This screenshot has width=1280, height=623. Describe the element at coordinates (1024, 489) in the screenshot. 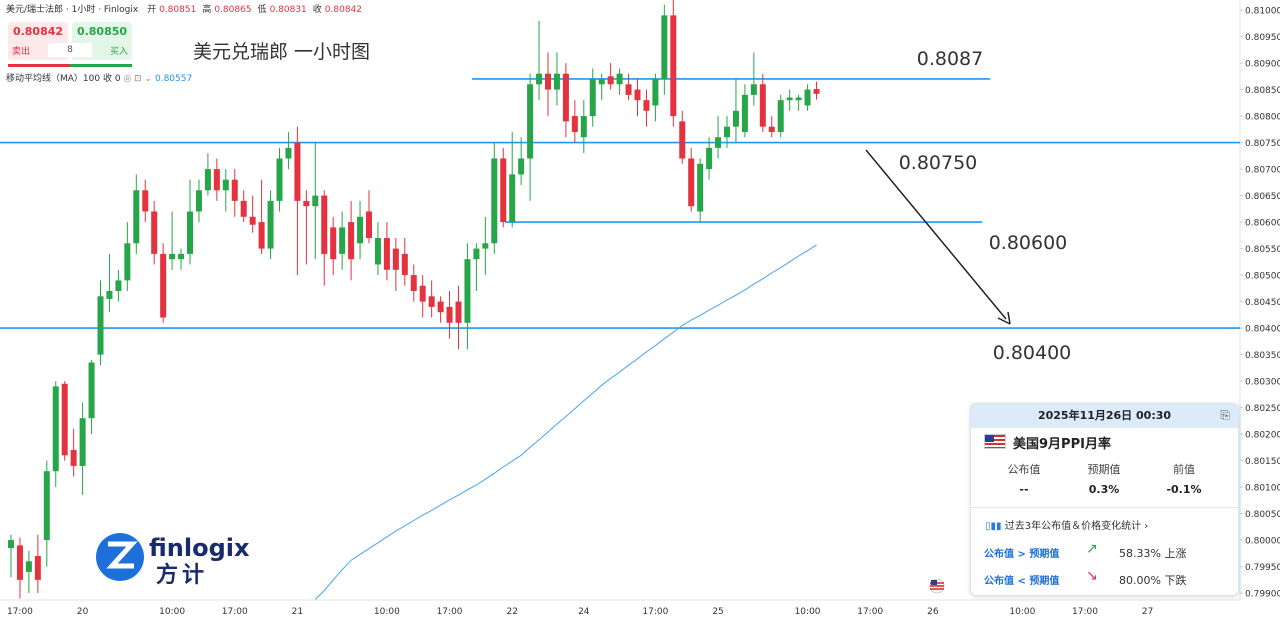

I see `column-value: --` at that location.